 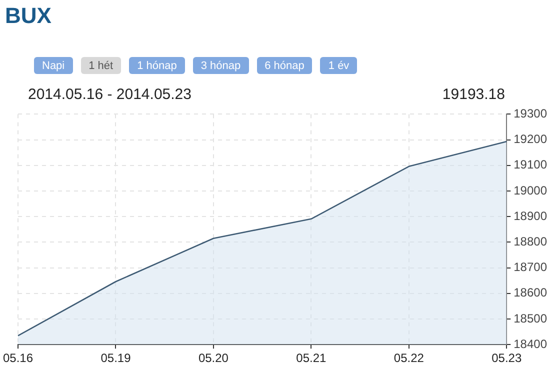 I want to click on text: 1 év, so click(x=339, y=65).